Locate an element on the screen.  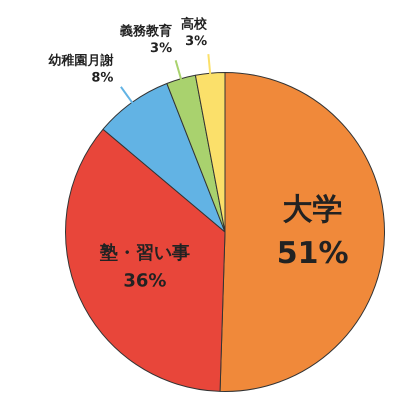
slice-label: 義務教育 is located at coordinates (145, 30).